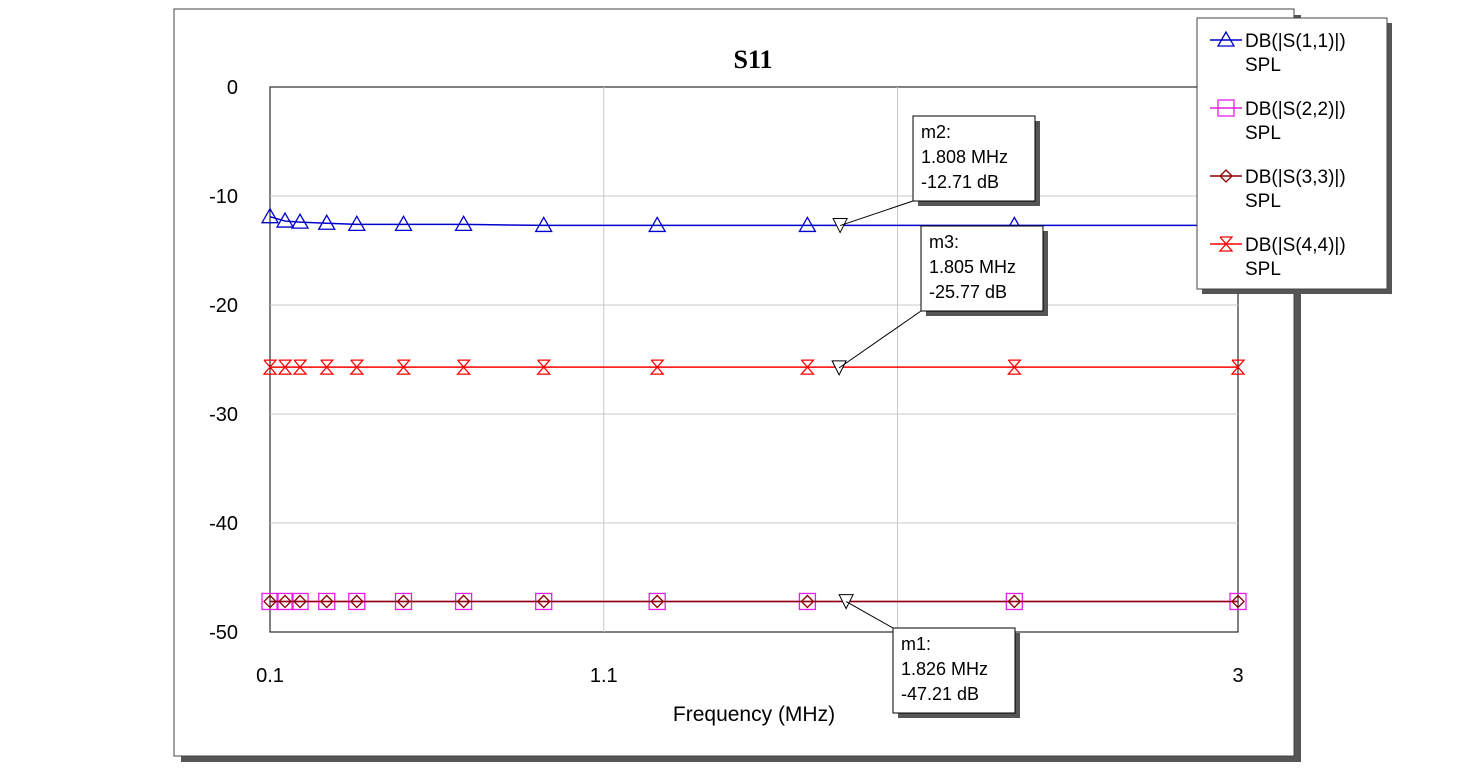 This screenshot has width=1475, height=771. I want to click on marker-frequency: 1.805 MHz, so click(972, 267).